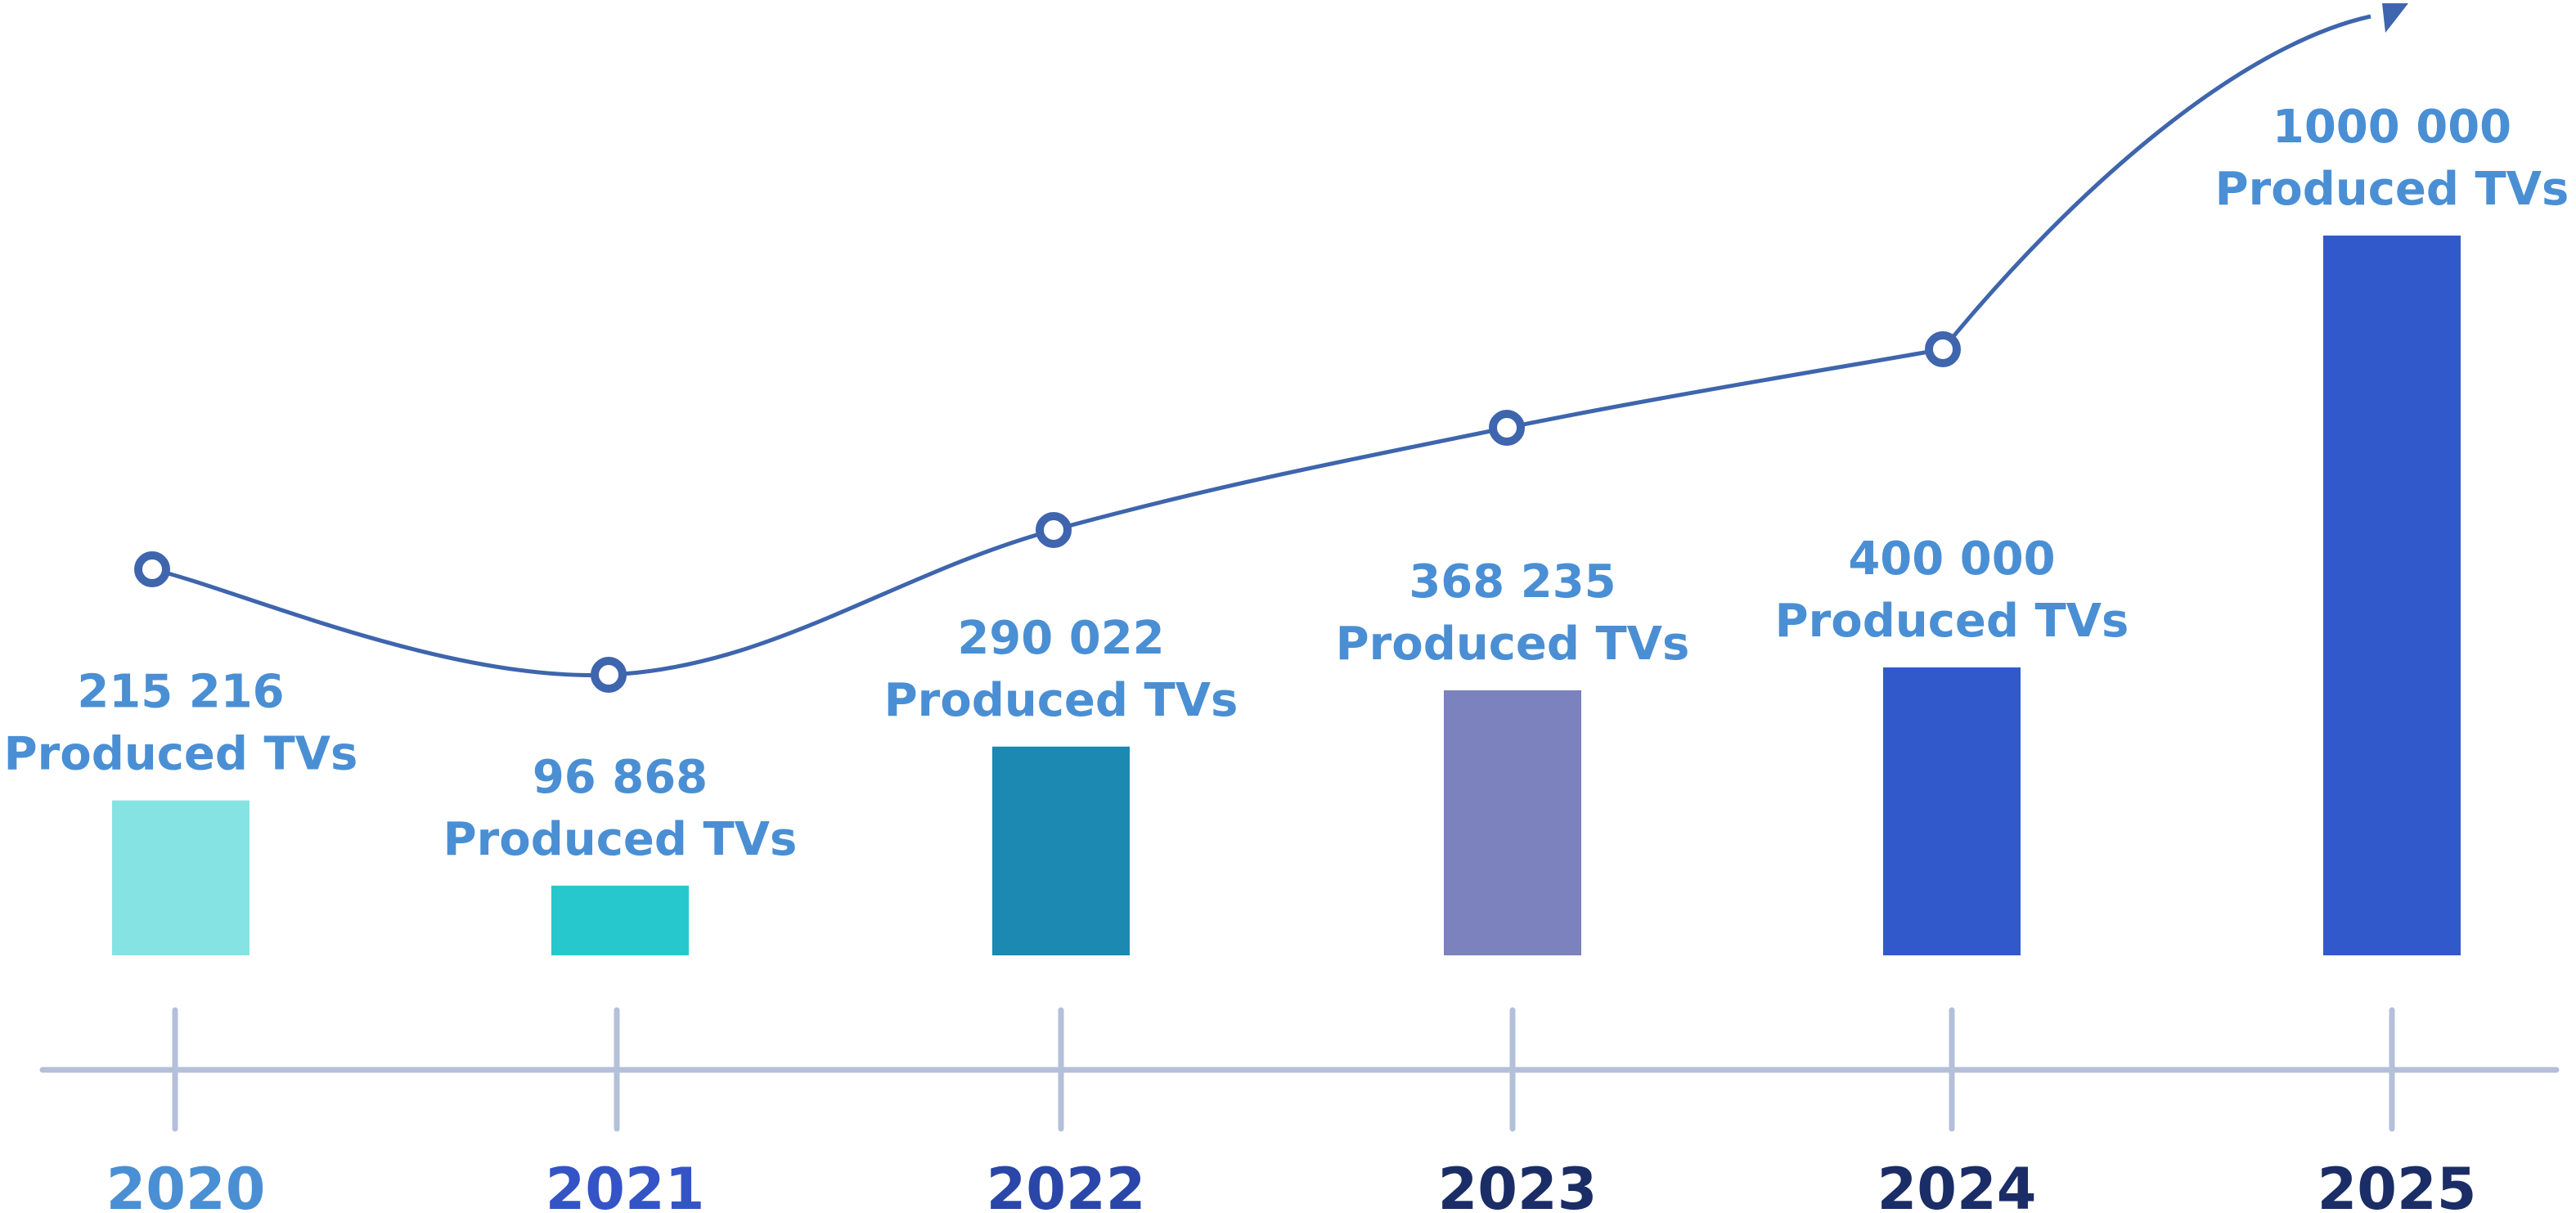  I want to click on year-labels: 2020 2021 2022 2023 2024 2025, so click(1291, 1184).